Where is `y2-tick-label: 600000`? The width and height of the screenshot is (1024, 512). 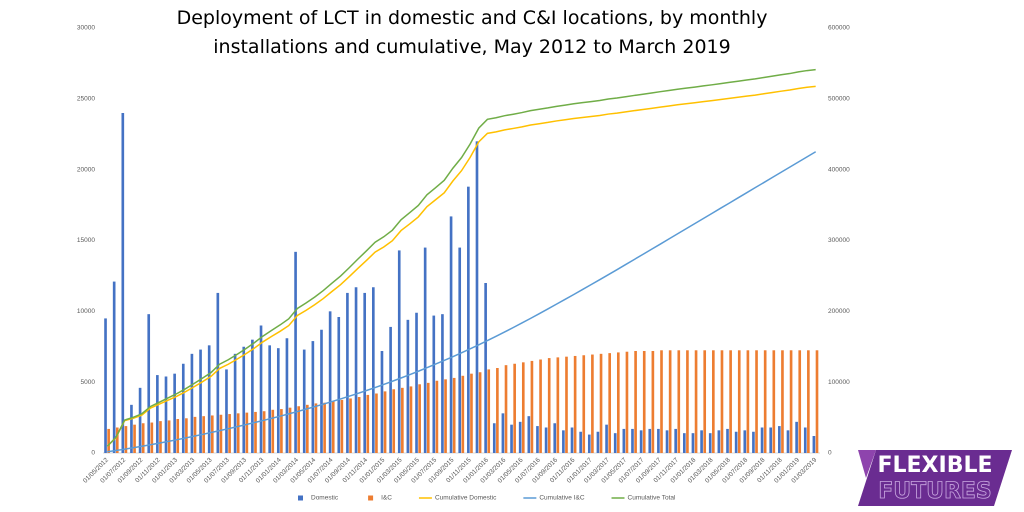
y2-tick-label: 600000 is located at coordinates (839, 28).